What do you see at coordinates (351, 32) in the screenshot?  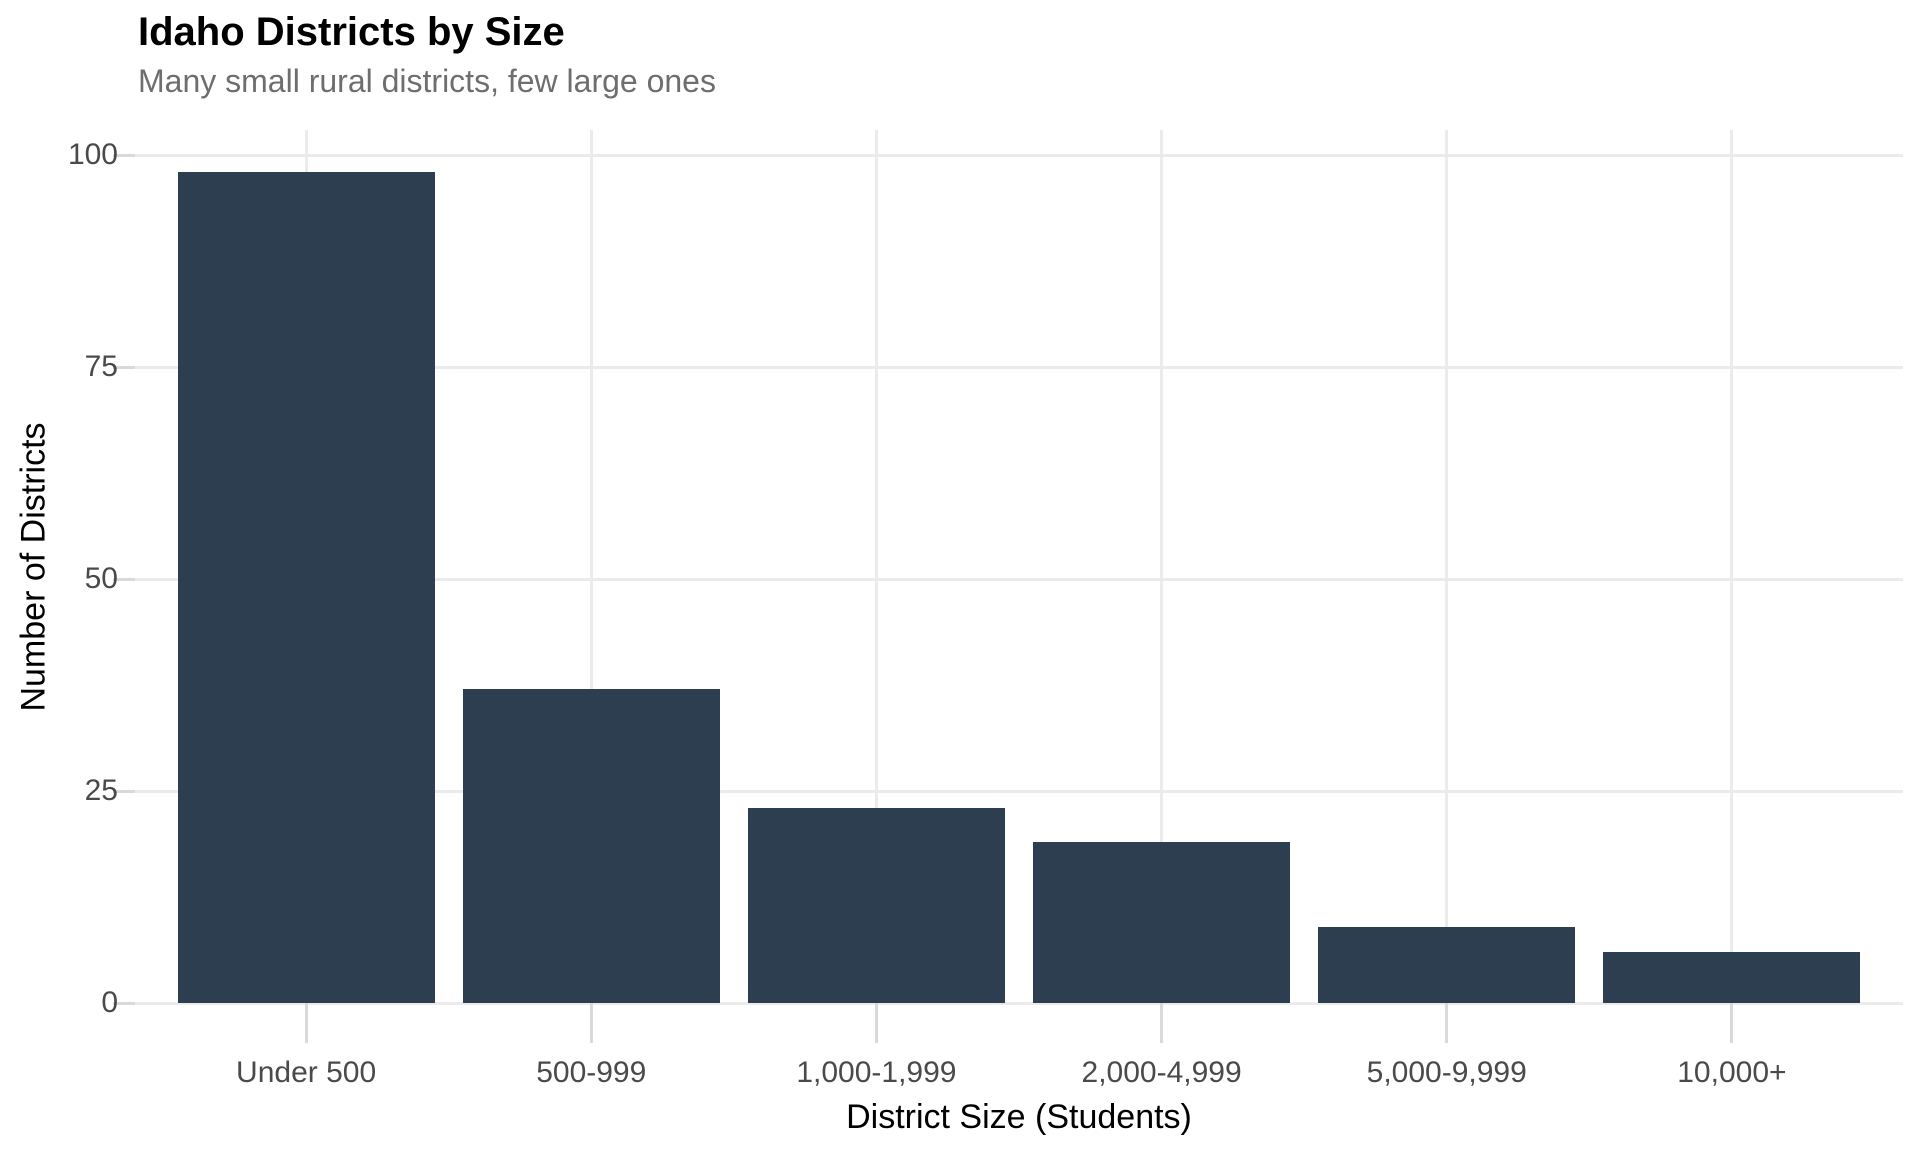 I see `chart-title: Idaho Districts by Size` at bounding box center [351, 32].